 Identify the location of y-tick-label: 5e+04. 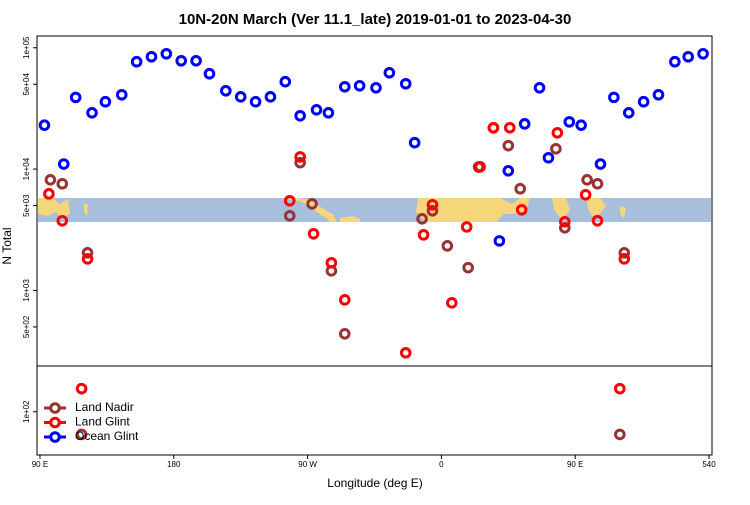
(26, 83).